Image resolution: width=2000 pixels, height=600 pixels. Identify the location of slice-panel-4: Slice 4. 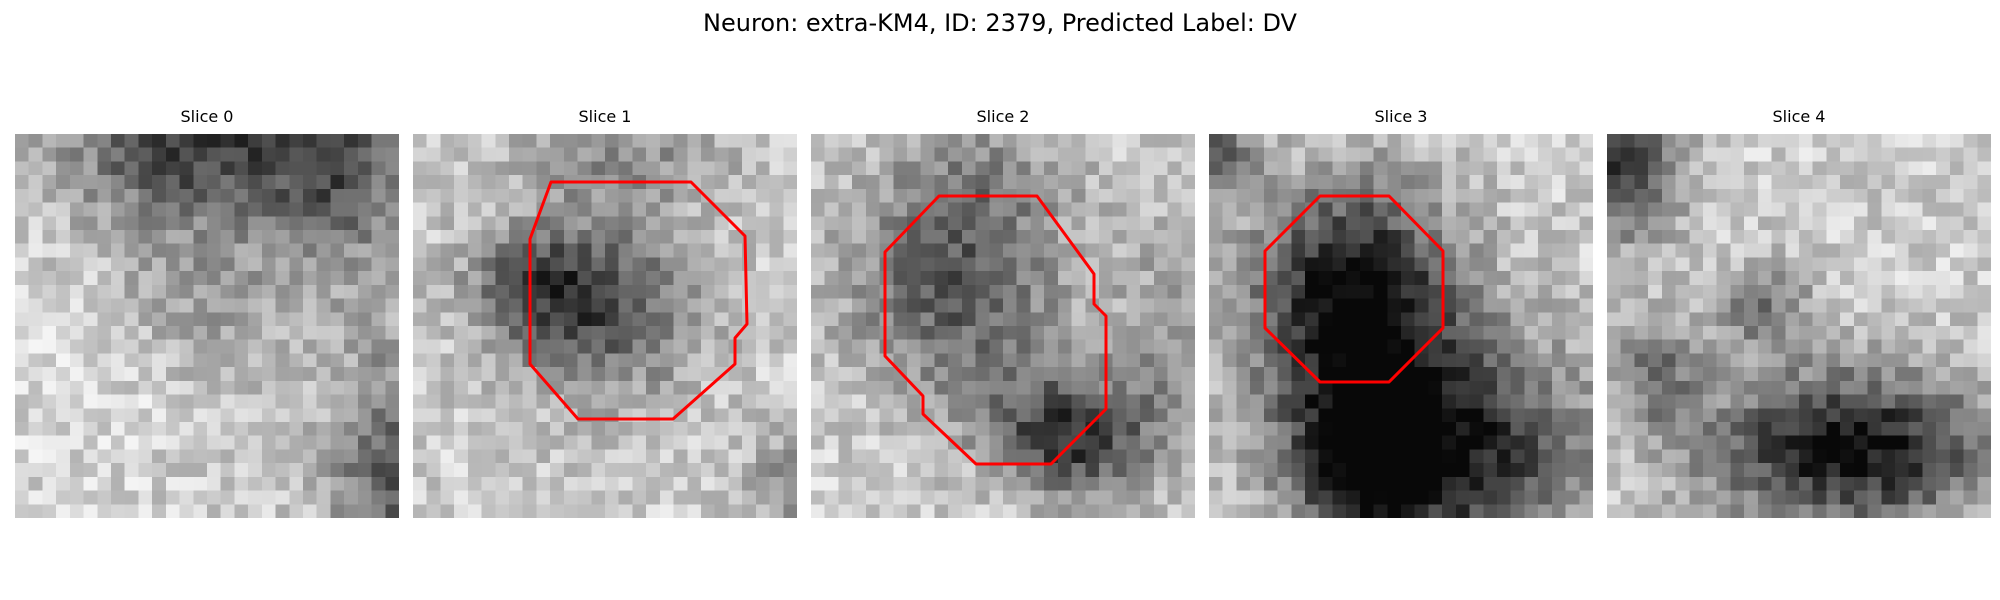
(1799, 314).